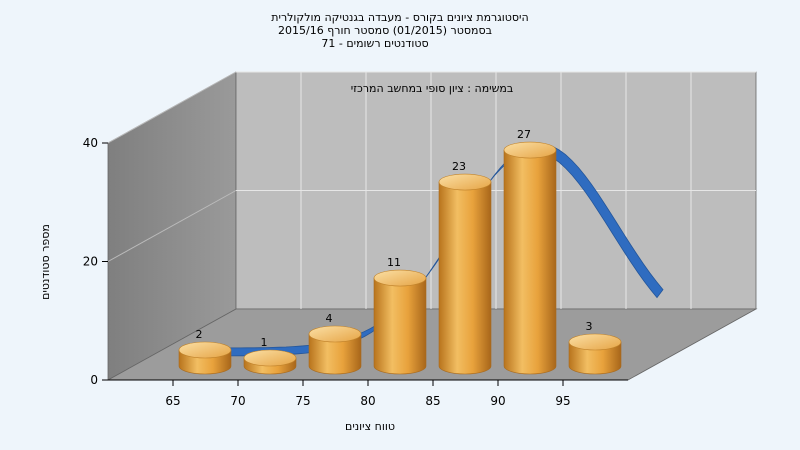  Describe the element at coordinates (370, 426) in the screenshot. I see `x-axis-label: טווח ציונים` at that location.